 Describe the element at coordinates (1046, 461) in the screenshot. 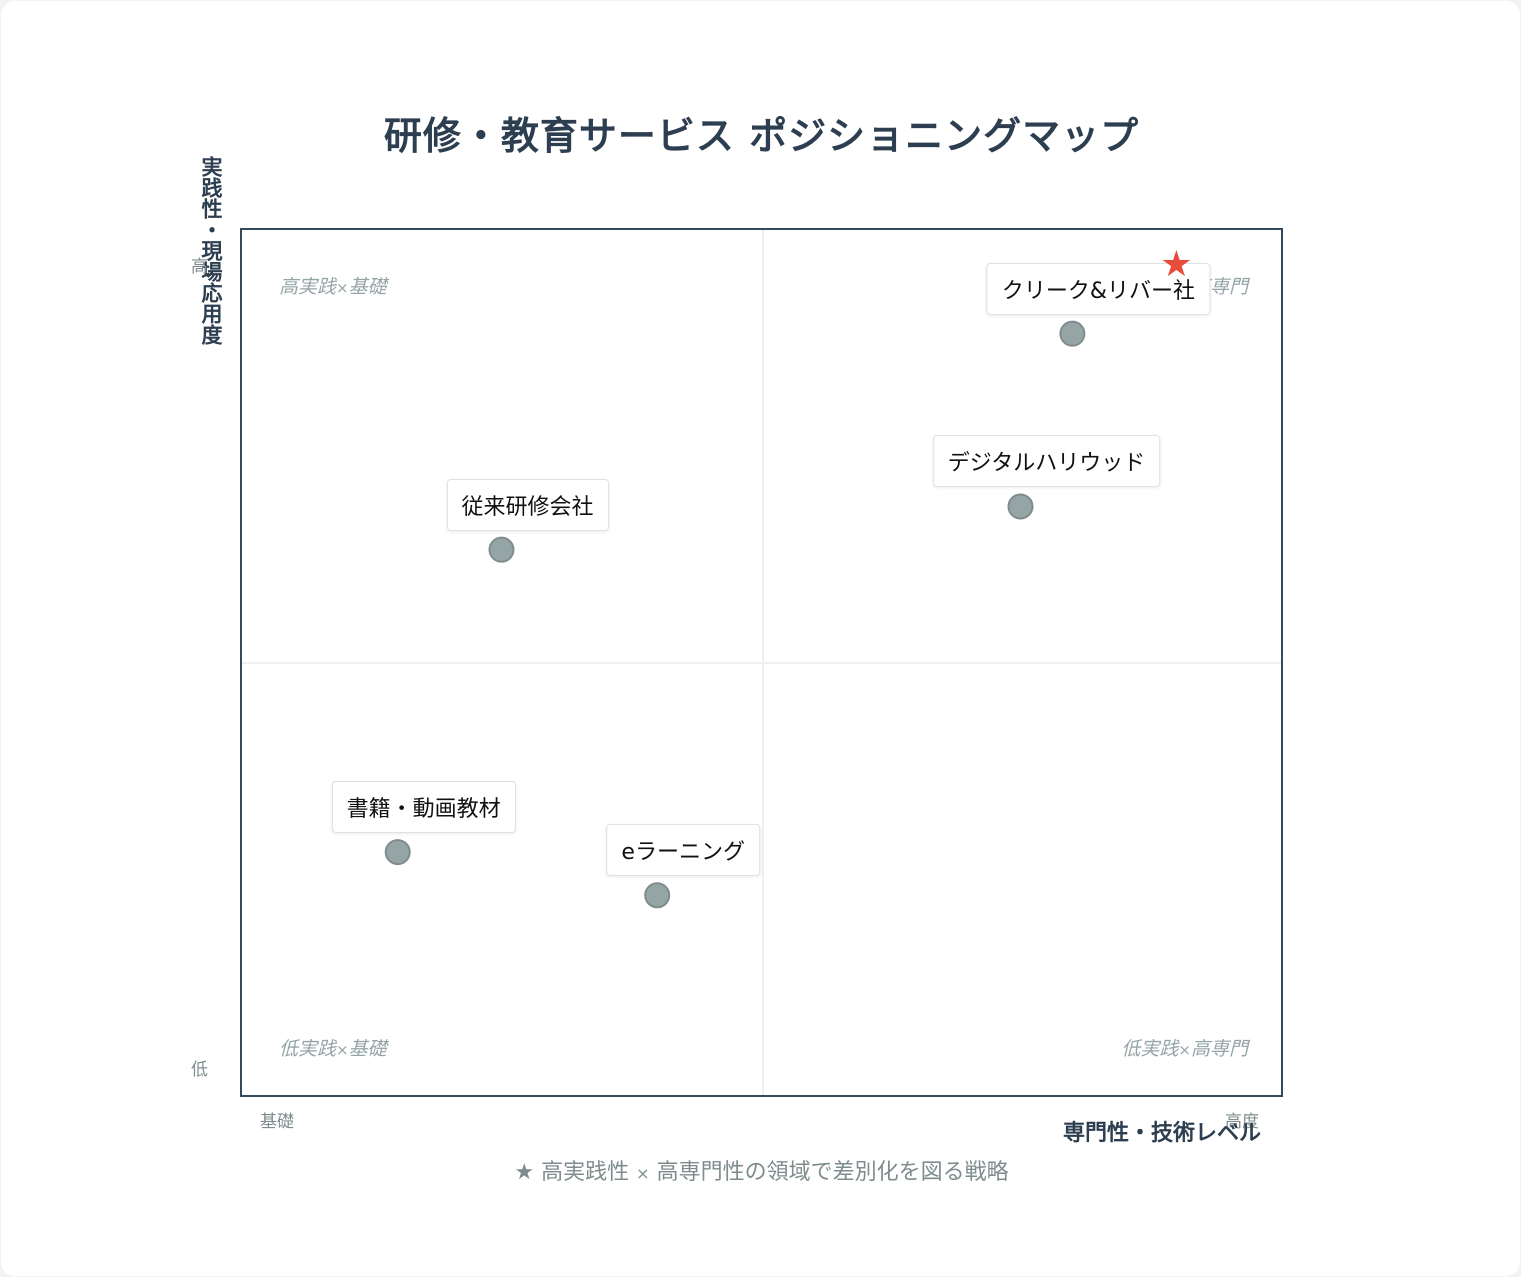

I see `point-label: デジタルハリウッド` at that location.